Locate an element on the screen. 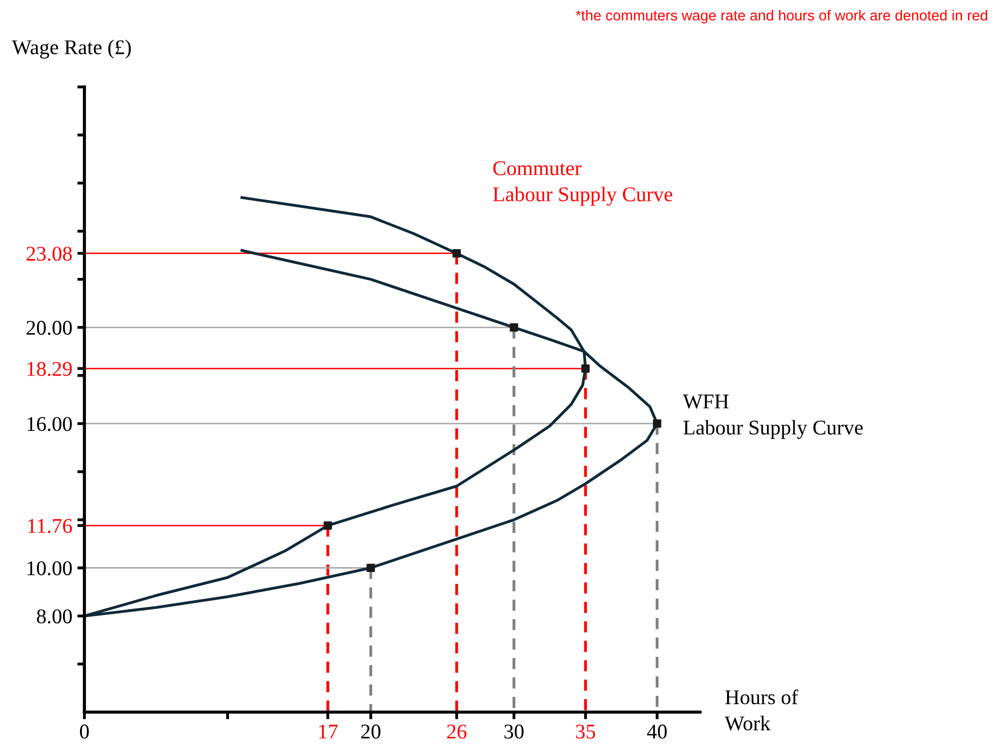  x-tick-label: 17 is located at coordinates (328, 731).